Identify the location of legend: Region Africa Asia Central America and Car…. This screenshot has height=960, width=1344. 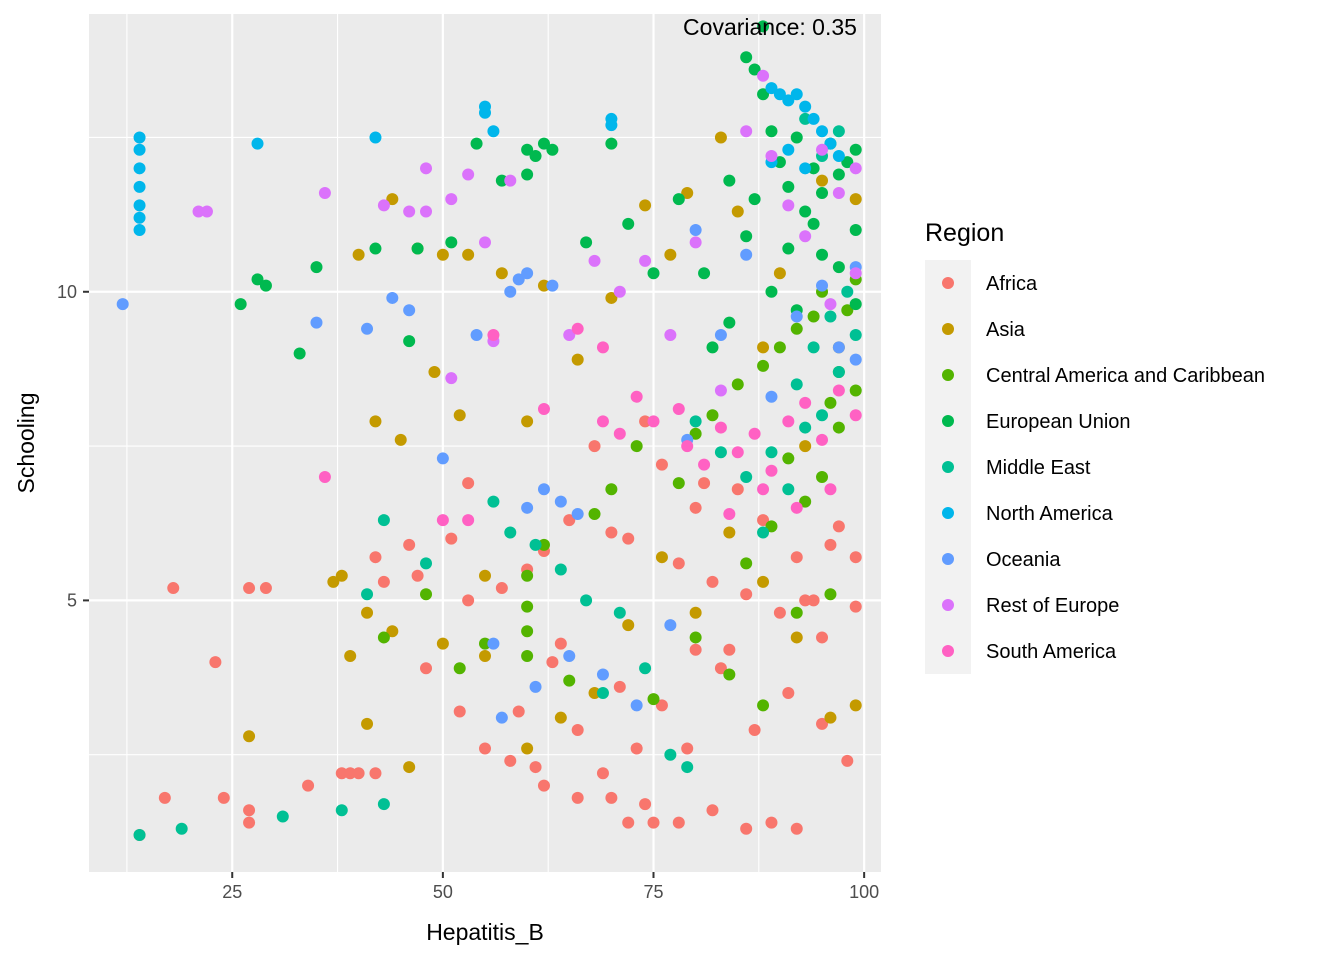
(1095, 446).